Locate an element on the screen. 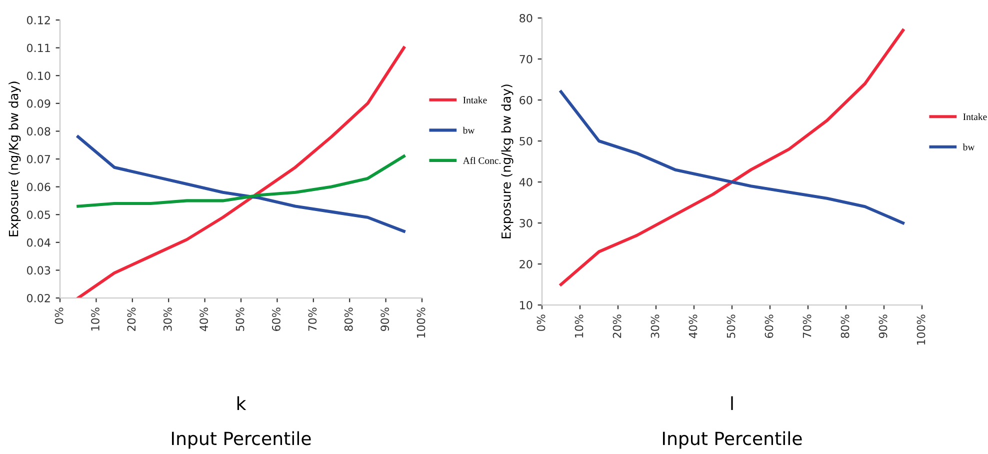  y-tick-label: 0.11 is located at coordinates (38, 48).